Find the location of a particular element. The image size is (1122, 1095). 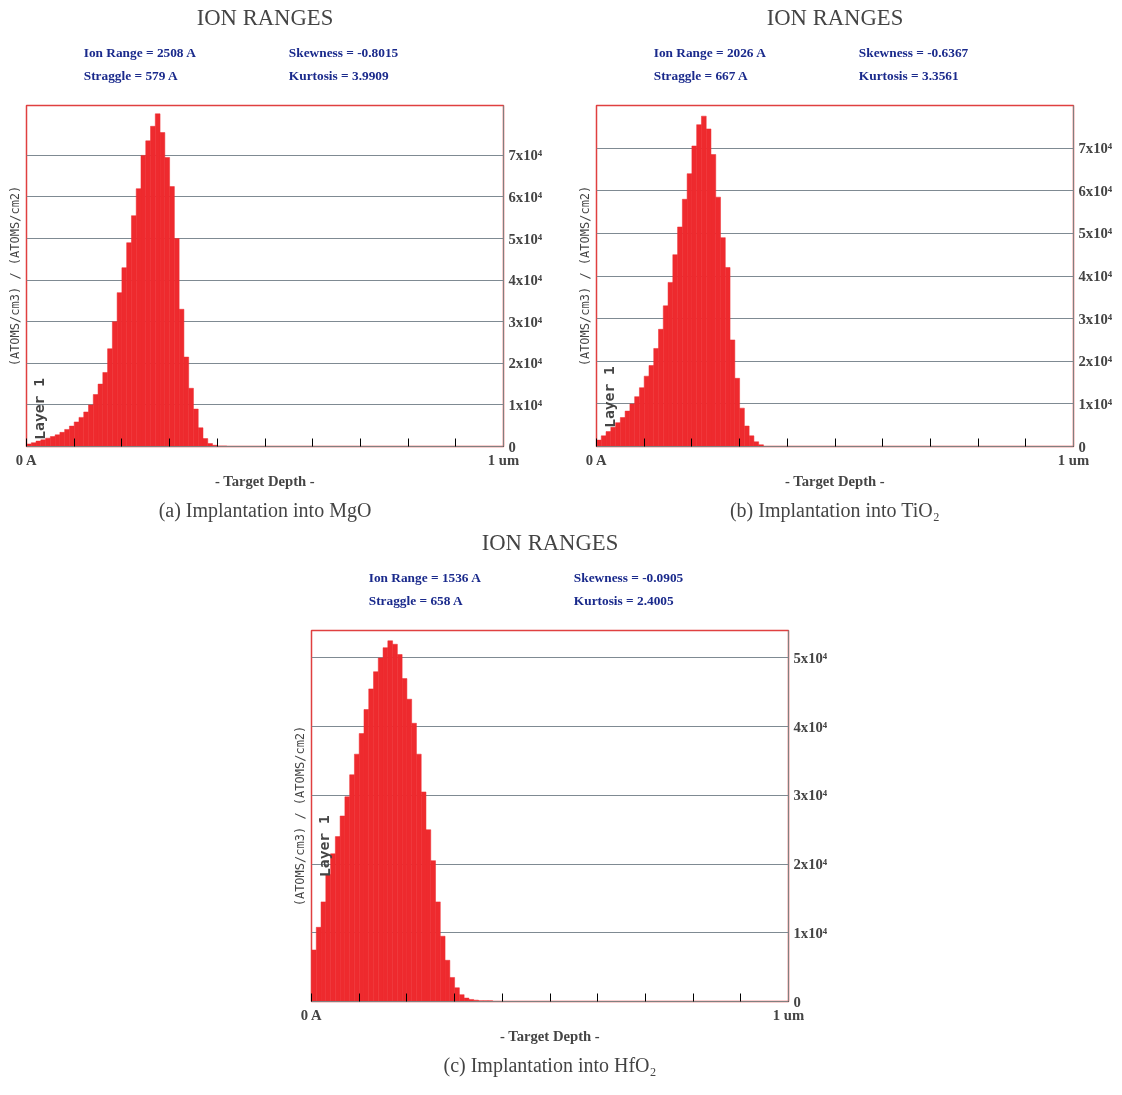

text: Ion Range = 2026 A is located at coordinates (710, 52).